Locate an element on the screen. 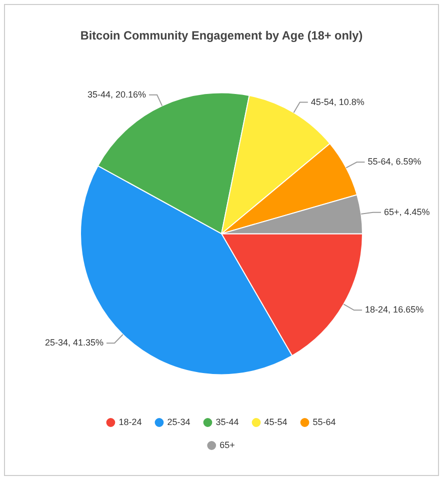  data-label: 18-24, 16.65% is located at coordinates (394, 309).